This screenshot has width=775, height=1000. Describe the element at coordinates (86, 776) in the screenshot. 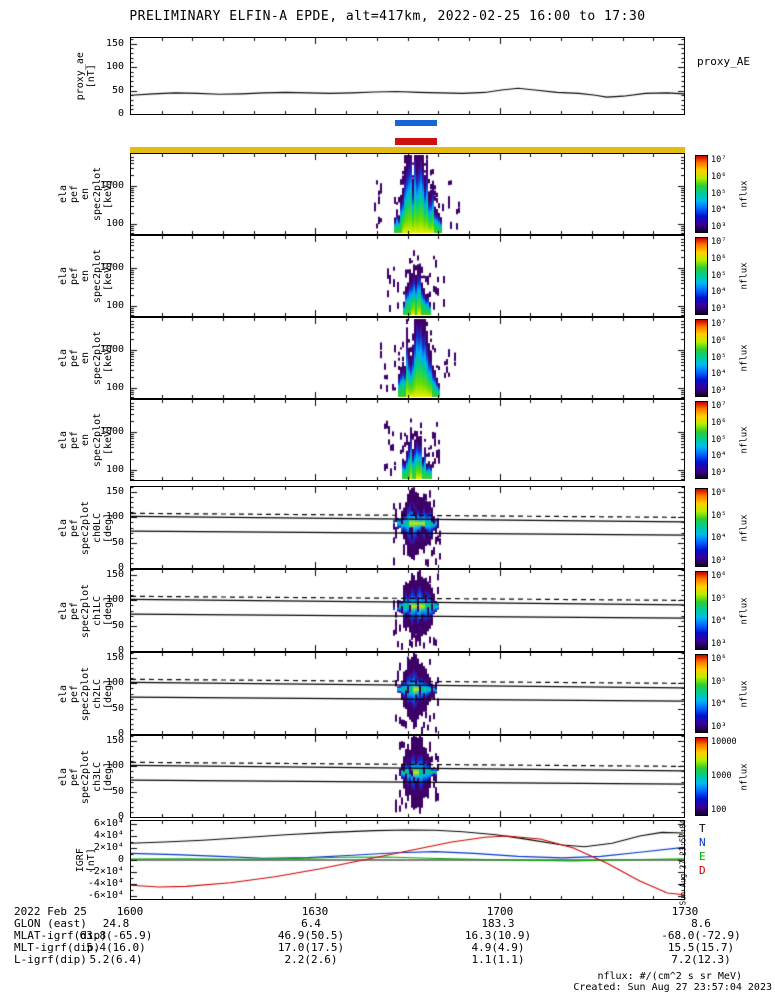

I see `lc3-ylabel: ela pef spec2plot ch3LC [deg]` at that location.